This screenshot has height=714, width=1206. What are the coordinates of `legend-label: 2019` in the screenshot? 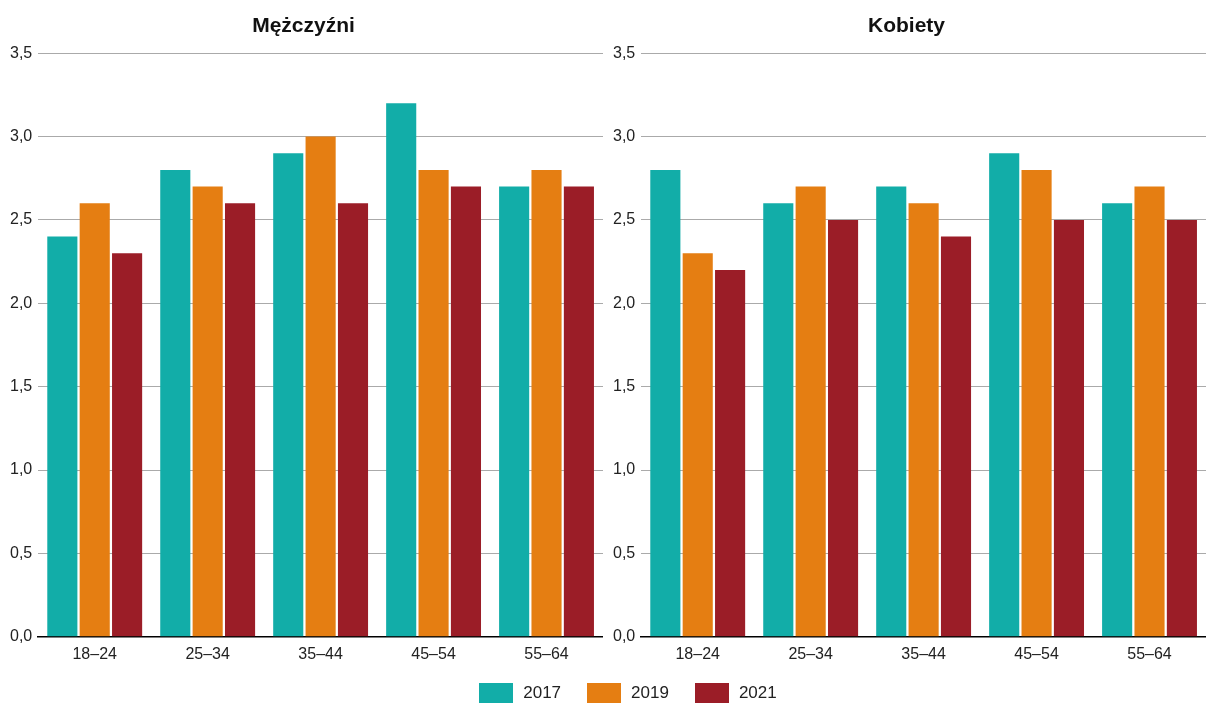 It's located at (650, 693).